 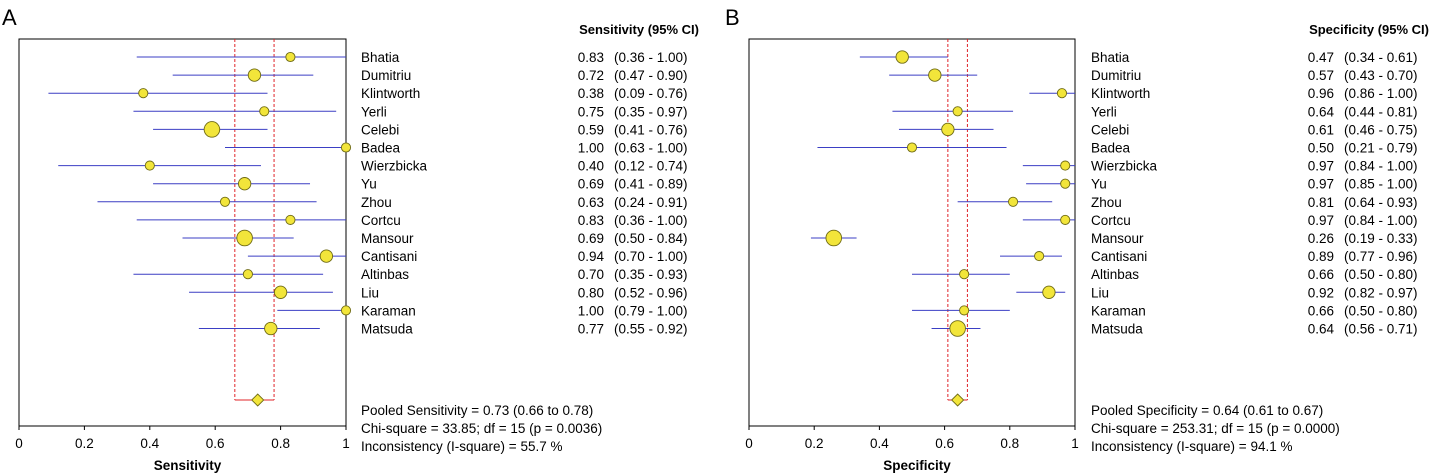 What do you see at coordinates (944, 443) in the screenshot?
I see `x-tick-label: 0.6` at bounding box center [944, 443].